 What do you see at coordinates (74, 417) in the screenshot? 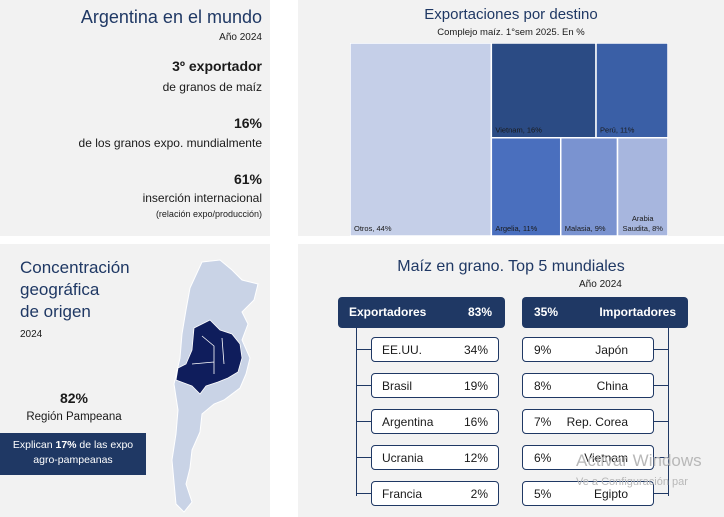
I see `pampeana-label: Región Pampeana` at bounding box center [74, 417].